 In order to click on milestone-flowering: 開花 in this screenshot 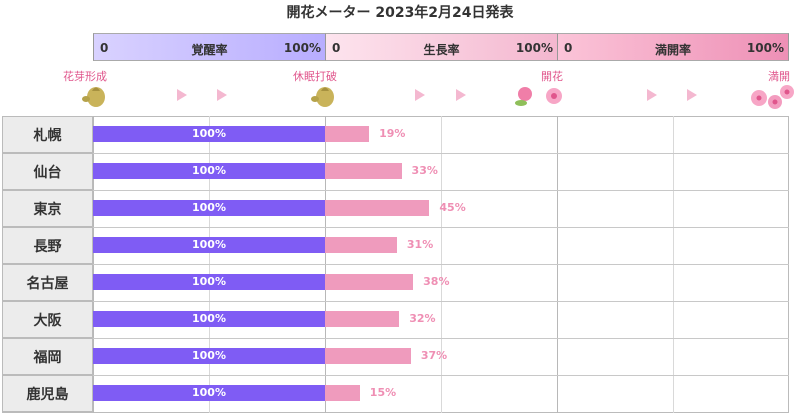, I will do `click(552, 76)`.